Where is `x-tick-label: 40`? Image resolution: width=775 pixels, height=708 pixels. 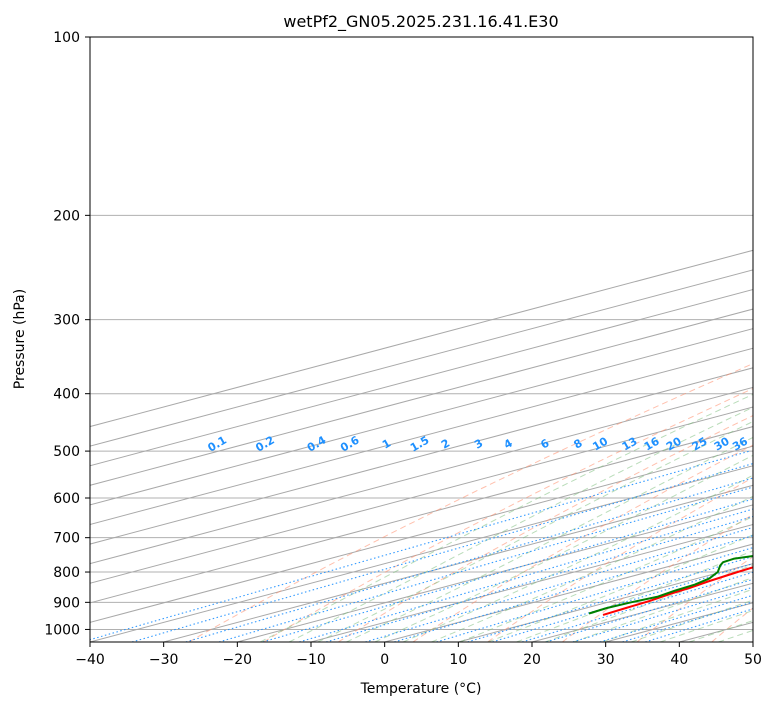
x-tick-label: 40 is located at coordinates (679, 660).